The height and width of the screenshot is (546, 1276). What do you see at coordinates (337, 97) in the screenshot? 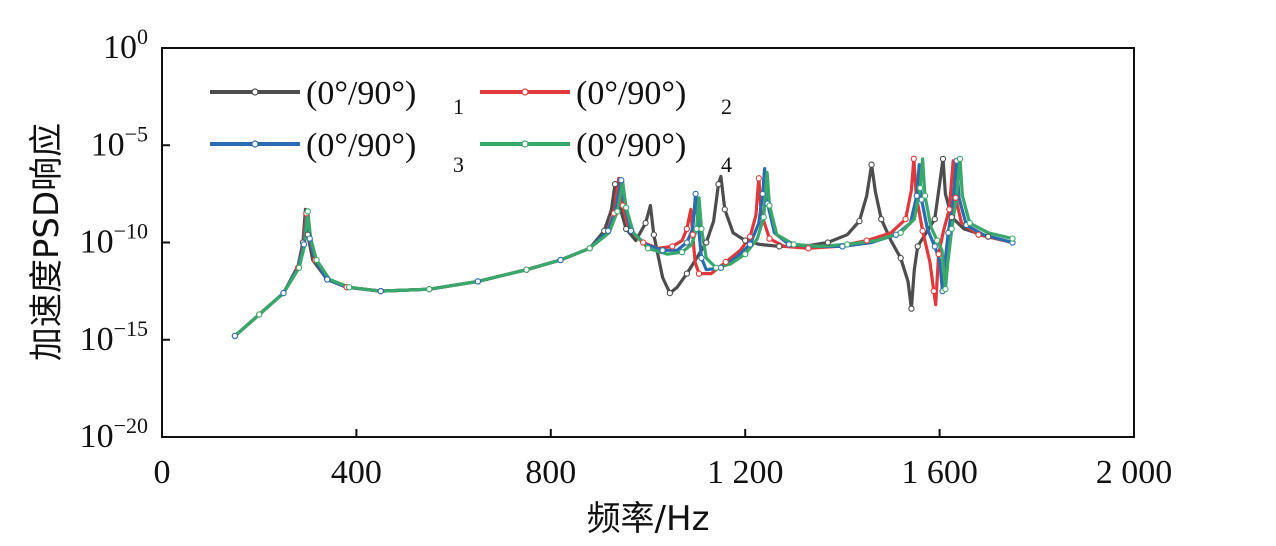
I see `legend-item-1: (0°/90°) 1` at bounding box center [337, 97].